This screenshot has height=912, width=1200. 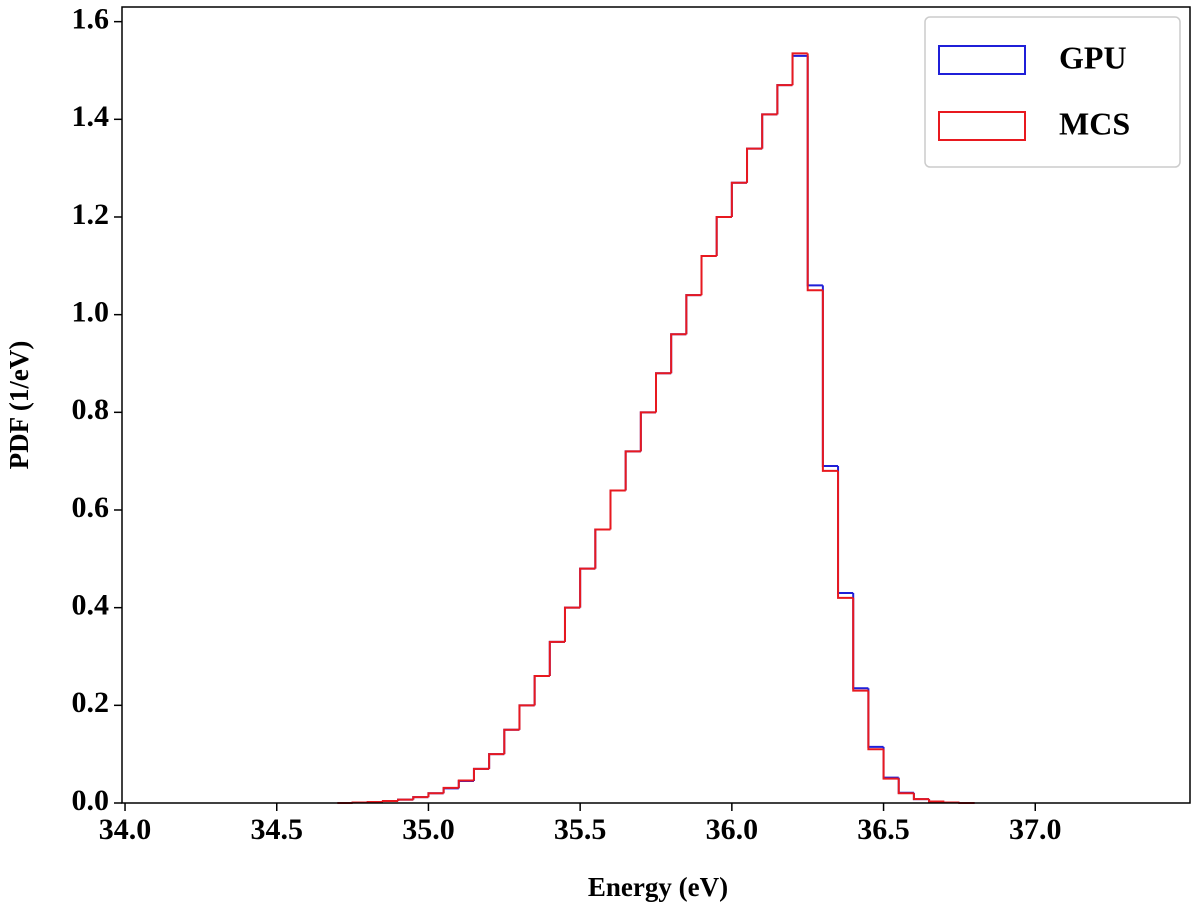 I want to click on x-axis-label: Energy (eV), so click(x=658, y=887).